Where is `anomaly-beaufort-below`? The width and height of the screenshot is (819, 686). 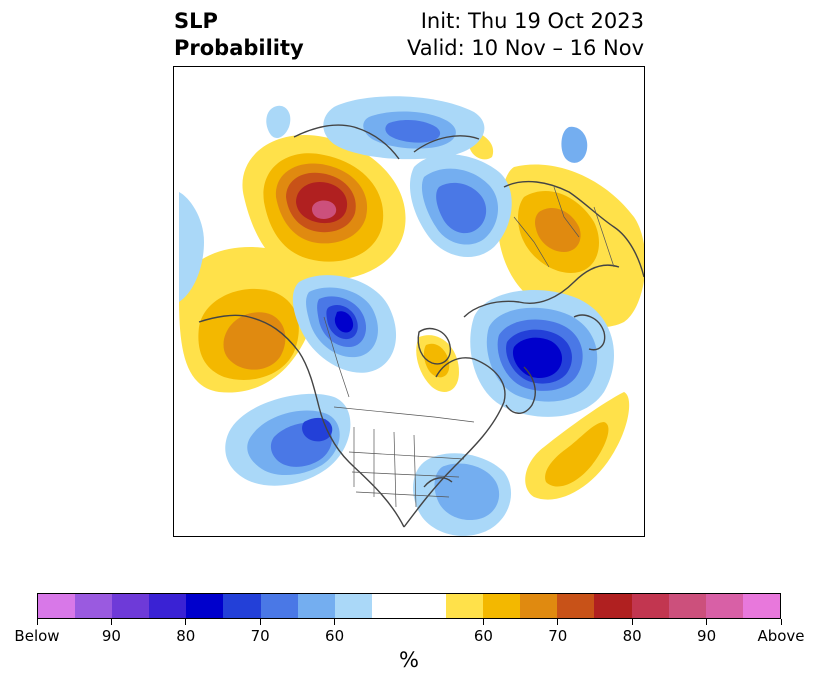
anomaly-beaufort-below is located at coordinates (344, 324).